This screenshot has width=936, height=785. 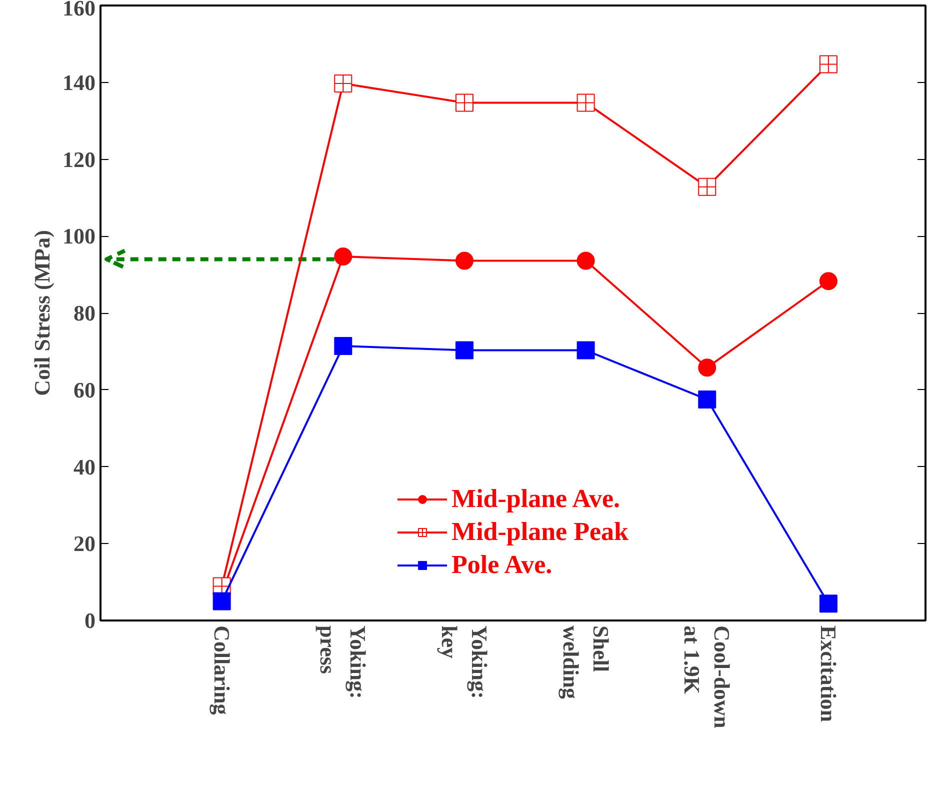 I want to click on y-tick-label: 140, so click(x=79, y=82).